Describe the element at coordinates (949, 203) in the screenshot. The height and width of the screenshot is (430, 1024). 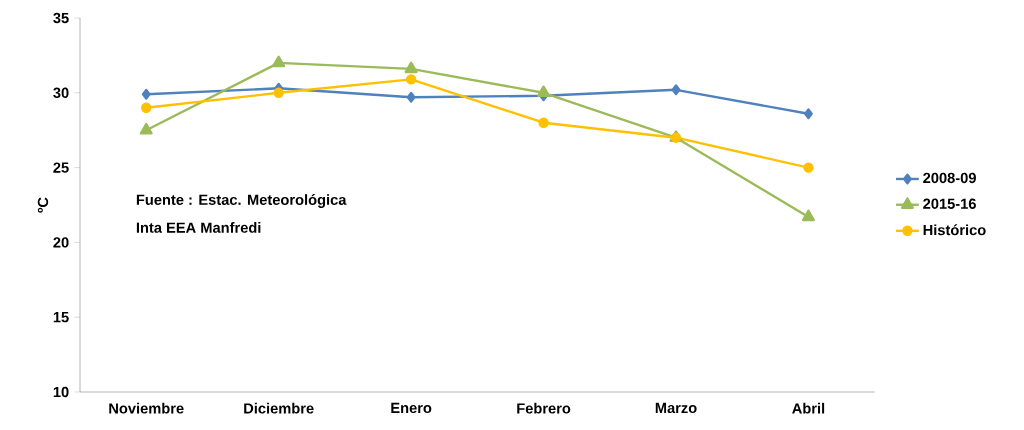
I see `legend-label: 2015-16` at that location.